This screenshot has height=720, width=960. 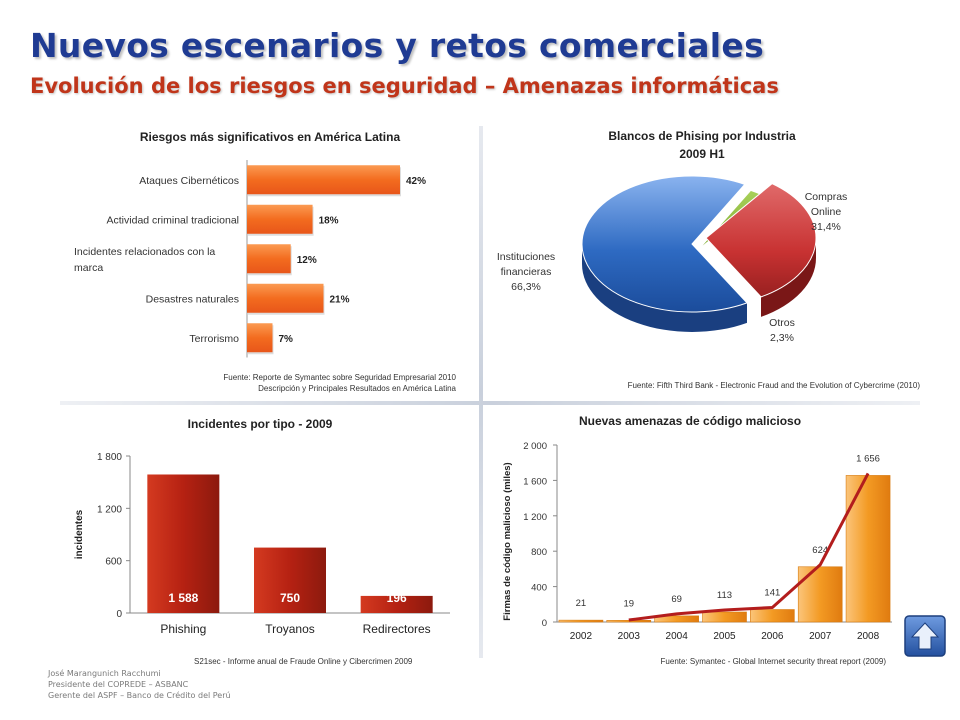 What do you see at coordinates (144, 252) in the screenshot?
I see `riesgo-category-label: Incidentes relacionados con la` at bounding box center [144, 252].